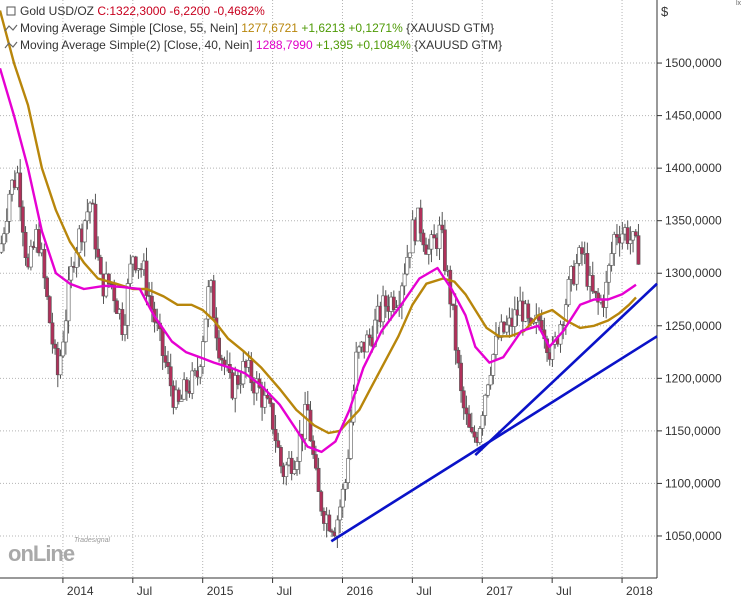 The width and height of the screenshot is (746, 600). I want to click on y-tick-label: 1050,0000, so click(693, 536).